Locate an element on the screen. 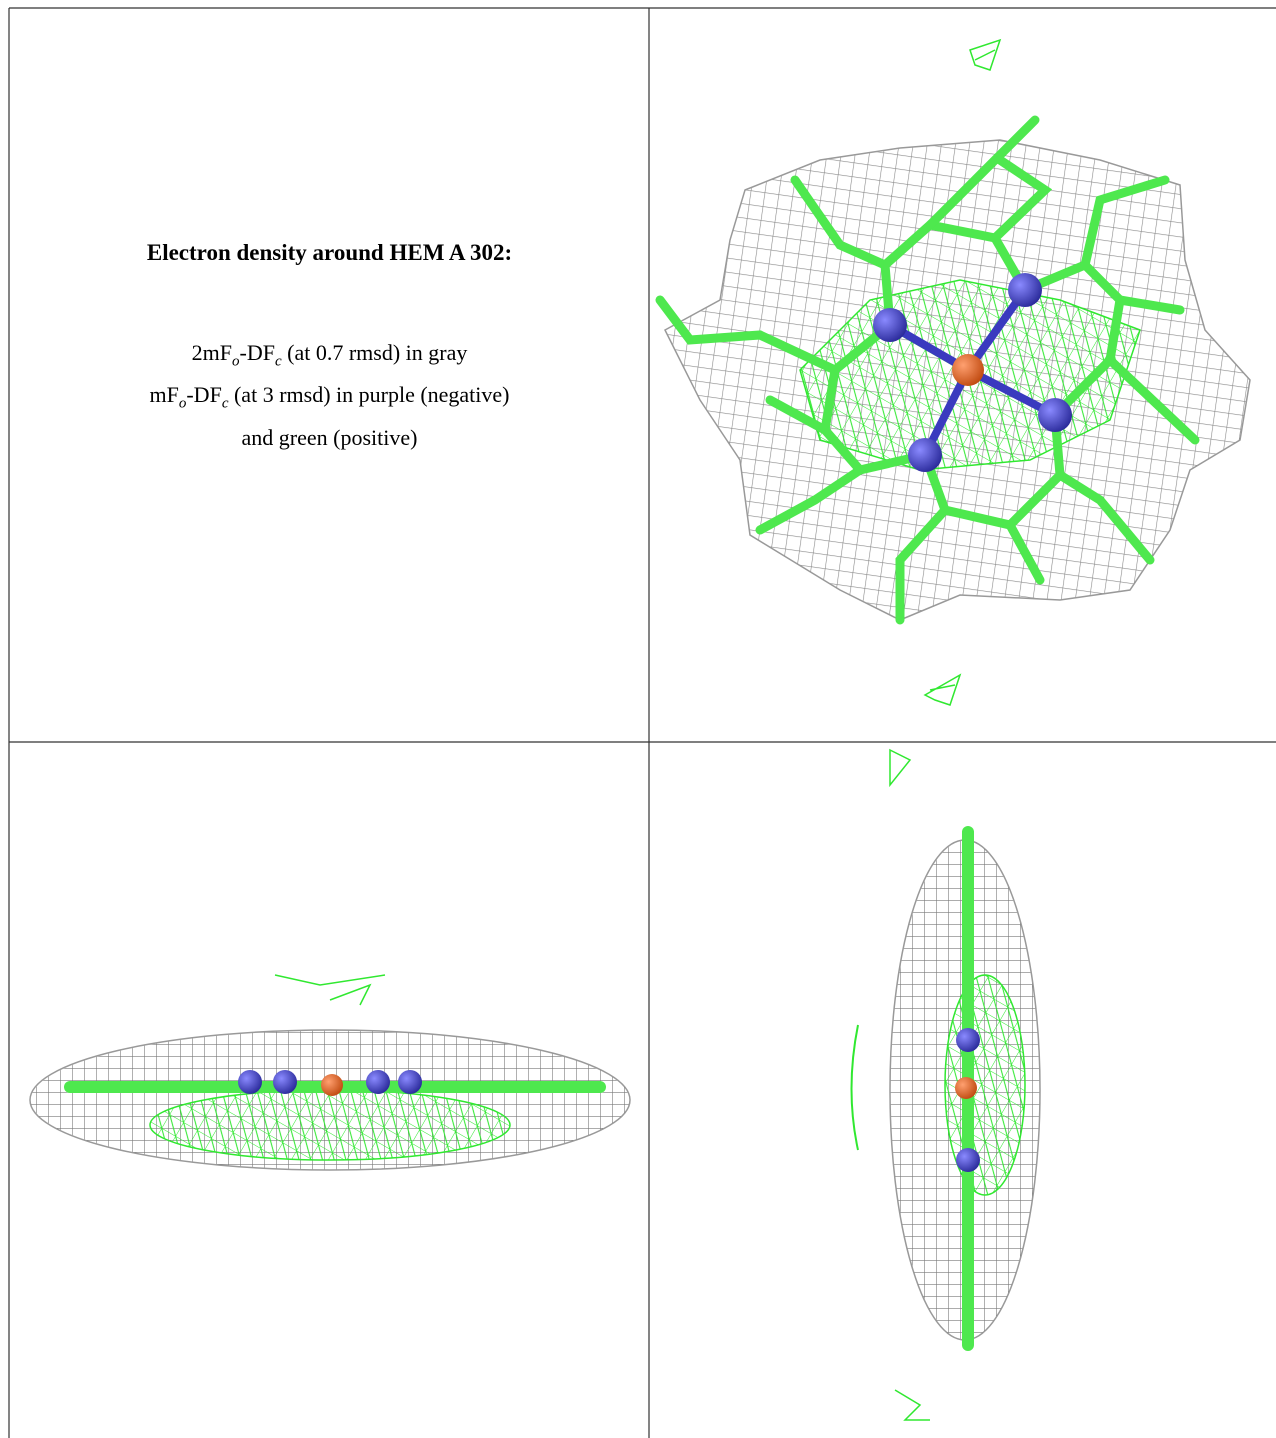 The image size is (1276, 1438). edge-view is located at coordinates (945, 1084).